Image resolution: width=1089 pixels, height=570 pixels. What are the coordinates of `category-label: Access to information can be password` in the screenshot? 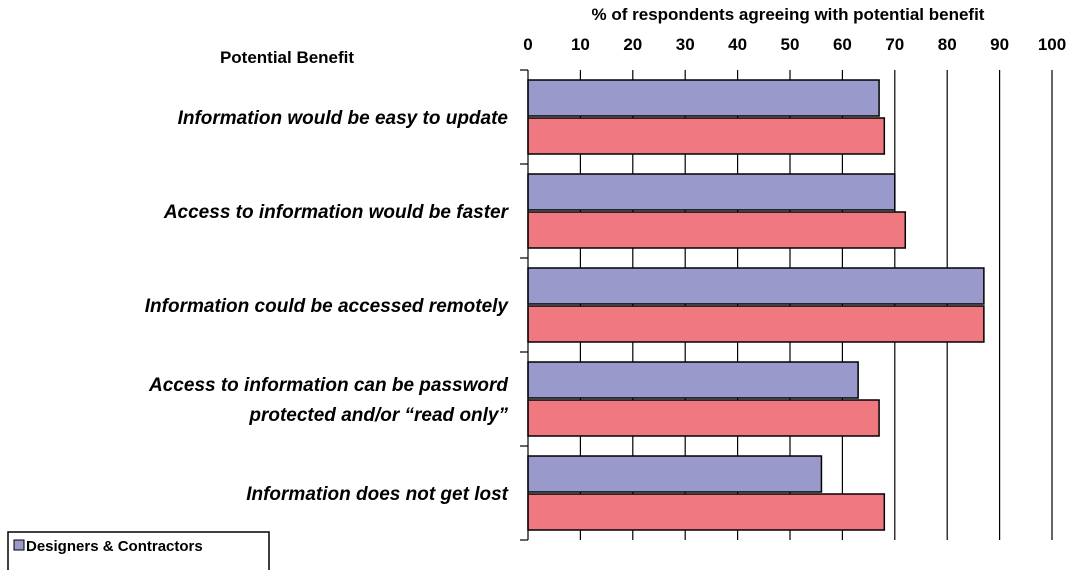 It's located at (328, 385).